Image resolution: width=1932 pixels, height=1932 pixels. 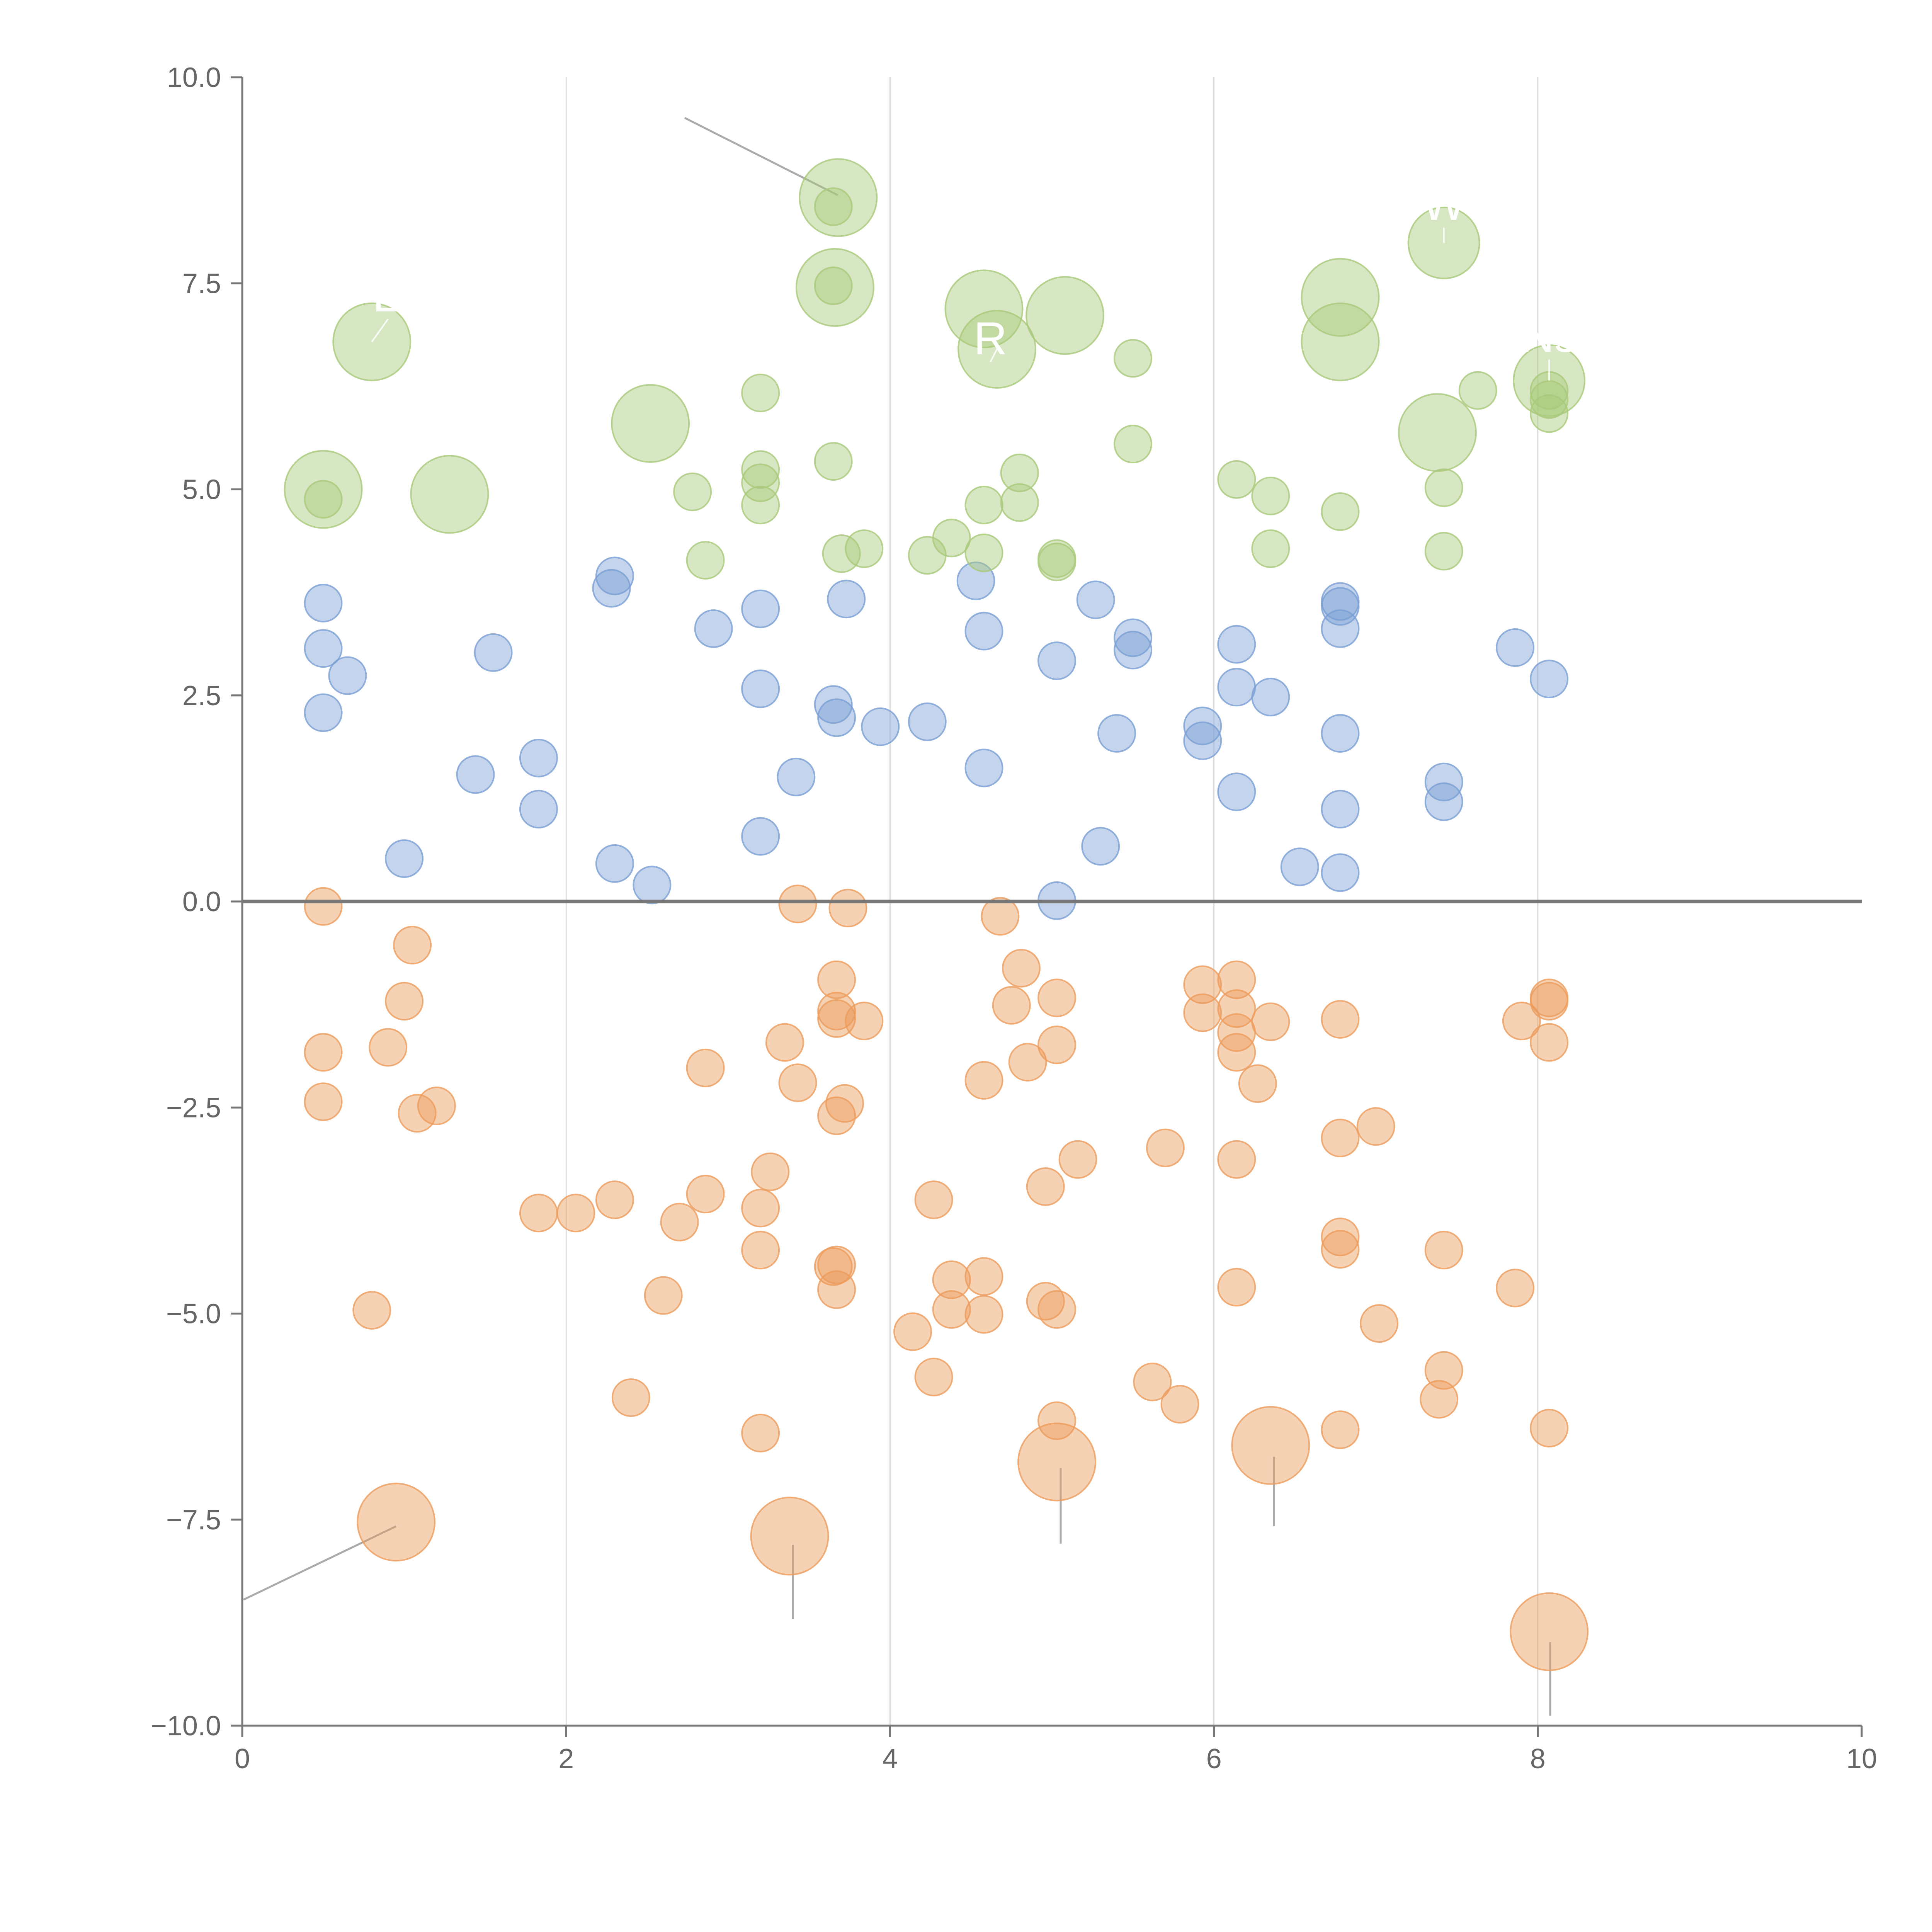 What do you see at coordinates (202, 695) in the screenshot?
I see `y-tick-label: 2.5` at bounding box center [202, 695].